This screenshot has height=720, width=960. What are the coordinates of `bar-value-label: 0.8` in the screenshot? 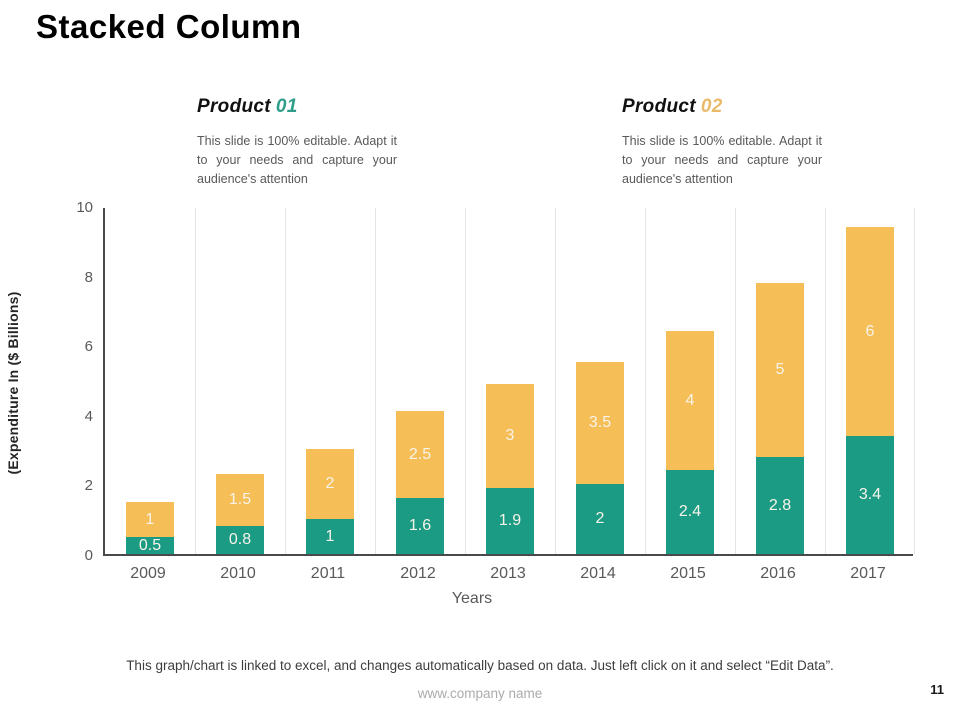 It's located at (240, 539).